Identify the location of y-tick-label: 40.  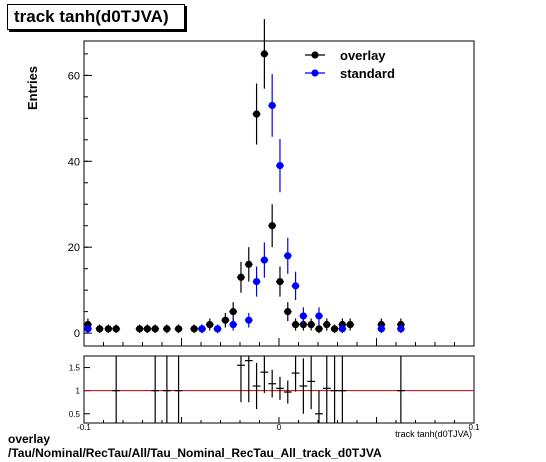
(74, 162).